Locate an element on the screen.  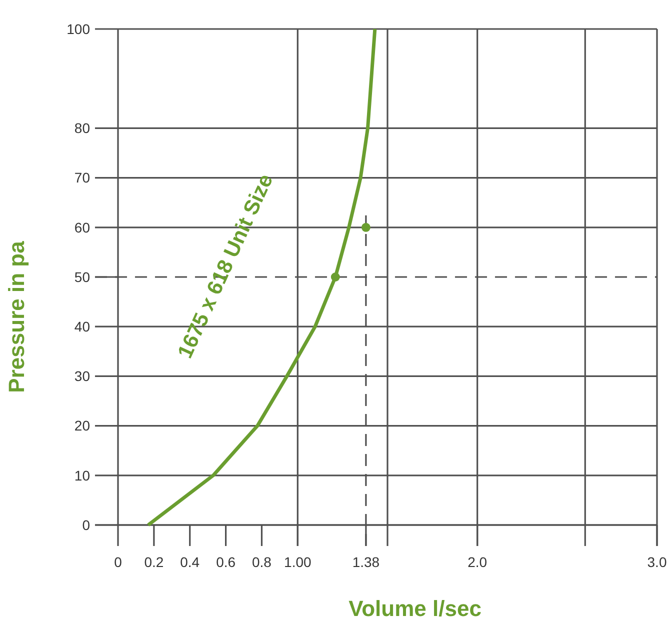
x-tick-label: 0.8 is located at coordinates (262, 562).